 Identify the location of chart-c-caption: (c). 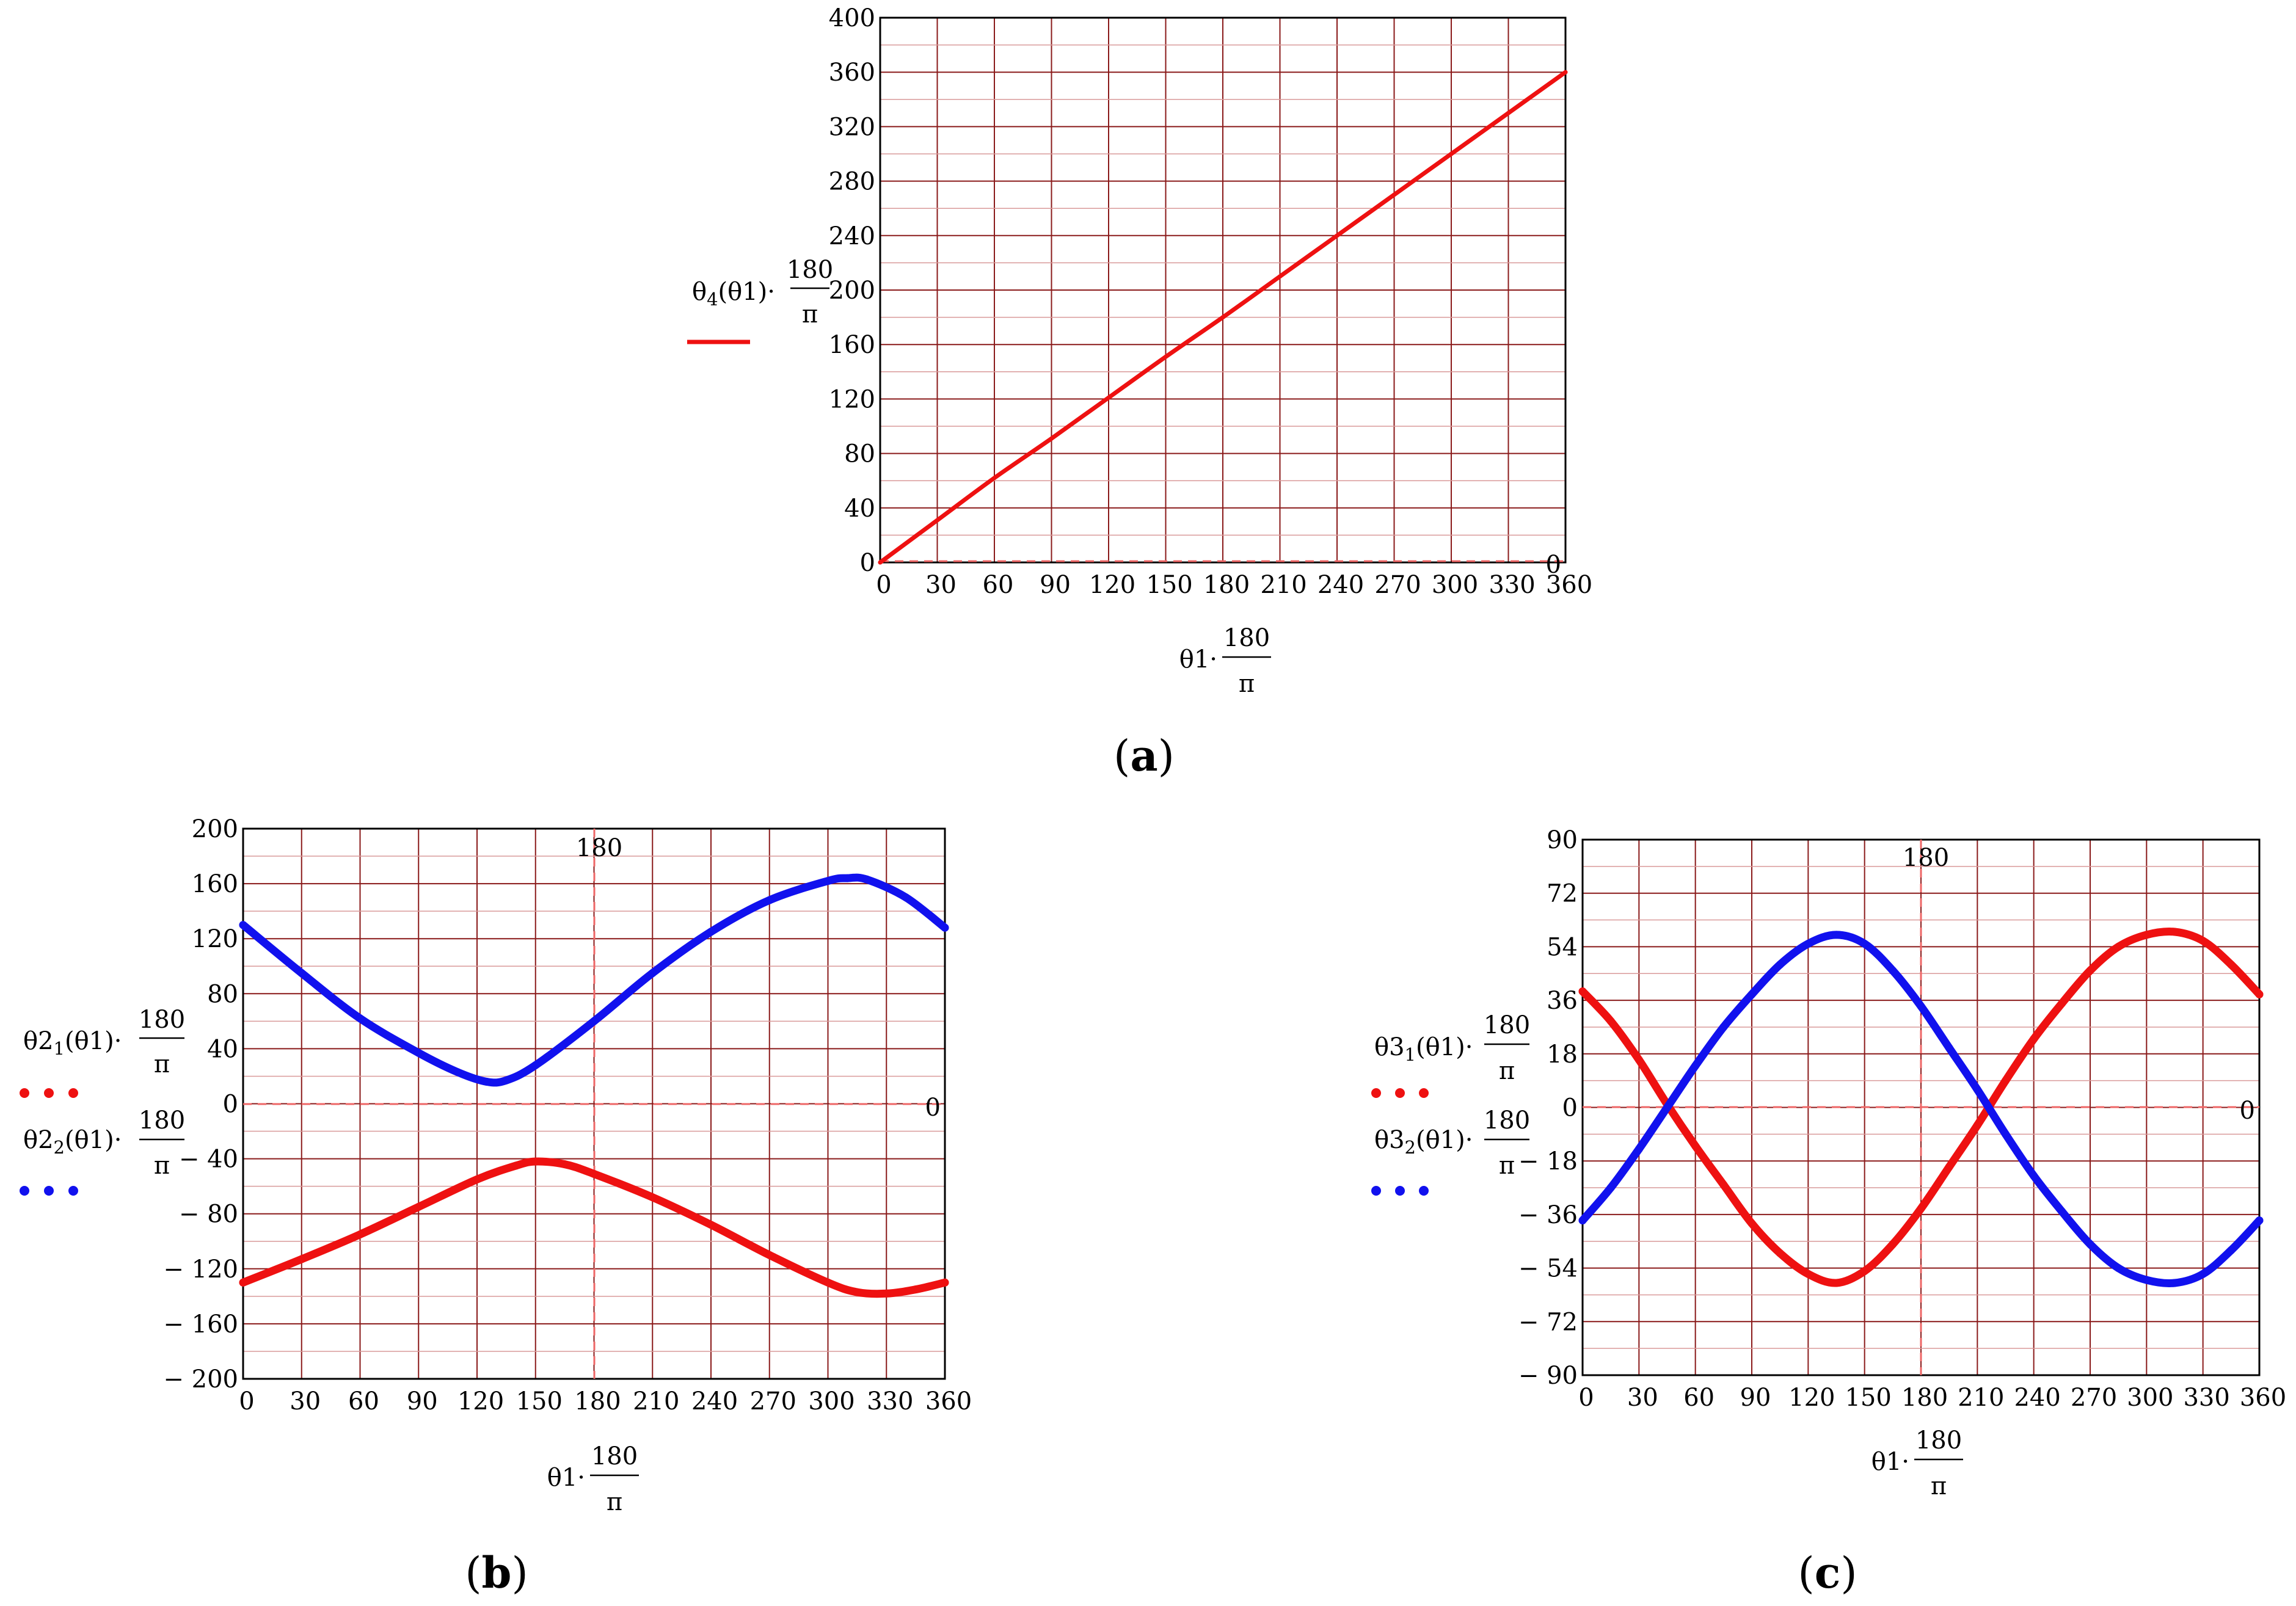
(1827, 1572).